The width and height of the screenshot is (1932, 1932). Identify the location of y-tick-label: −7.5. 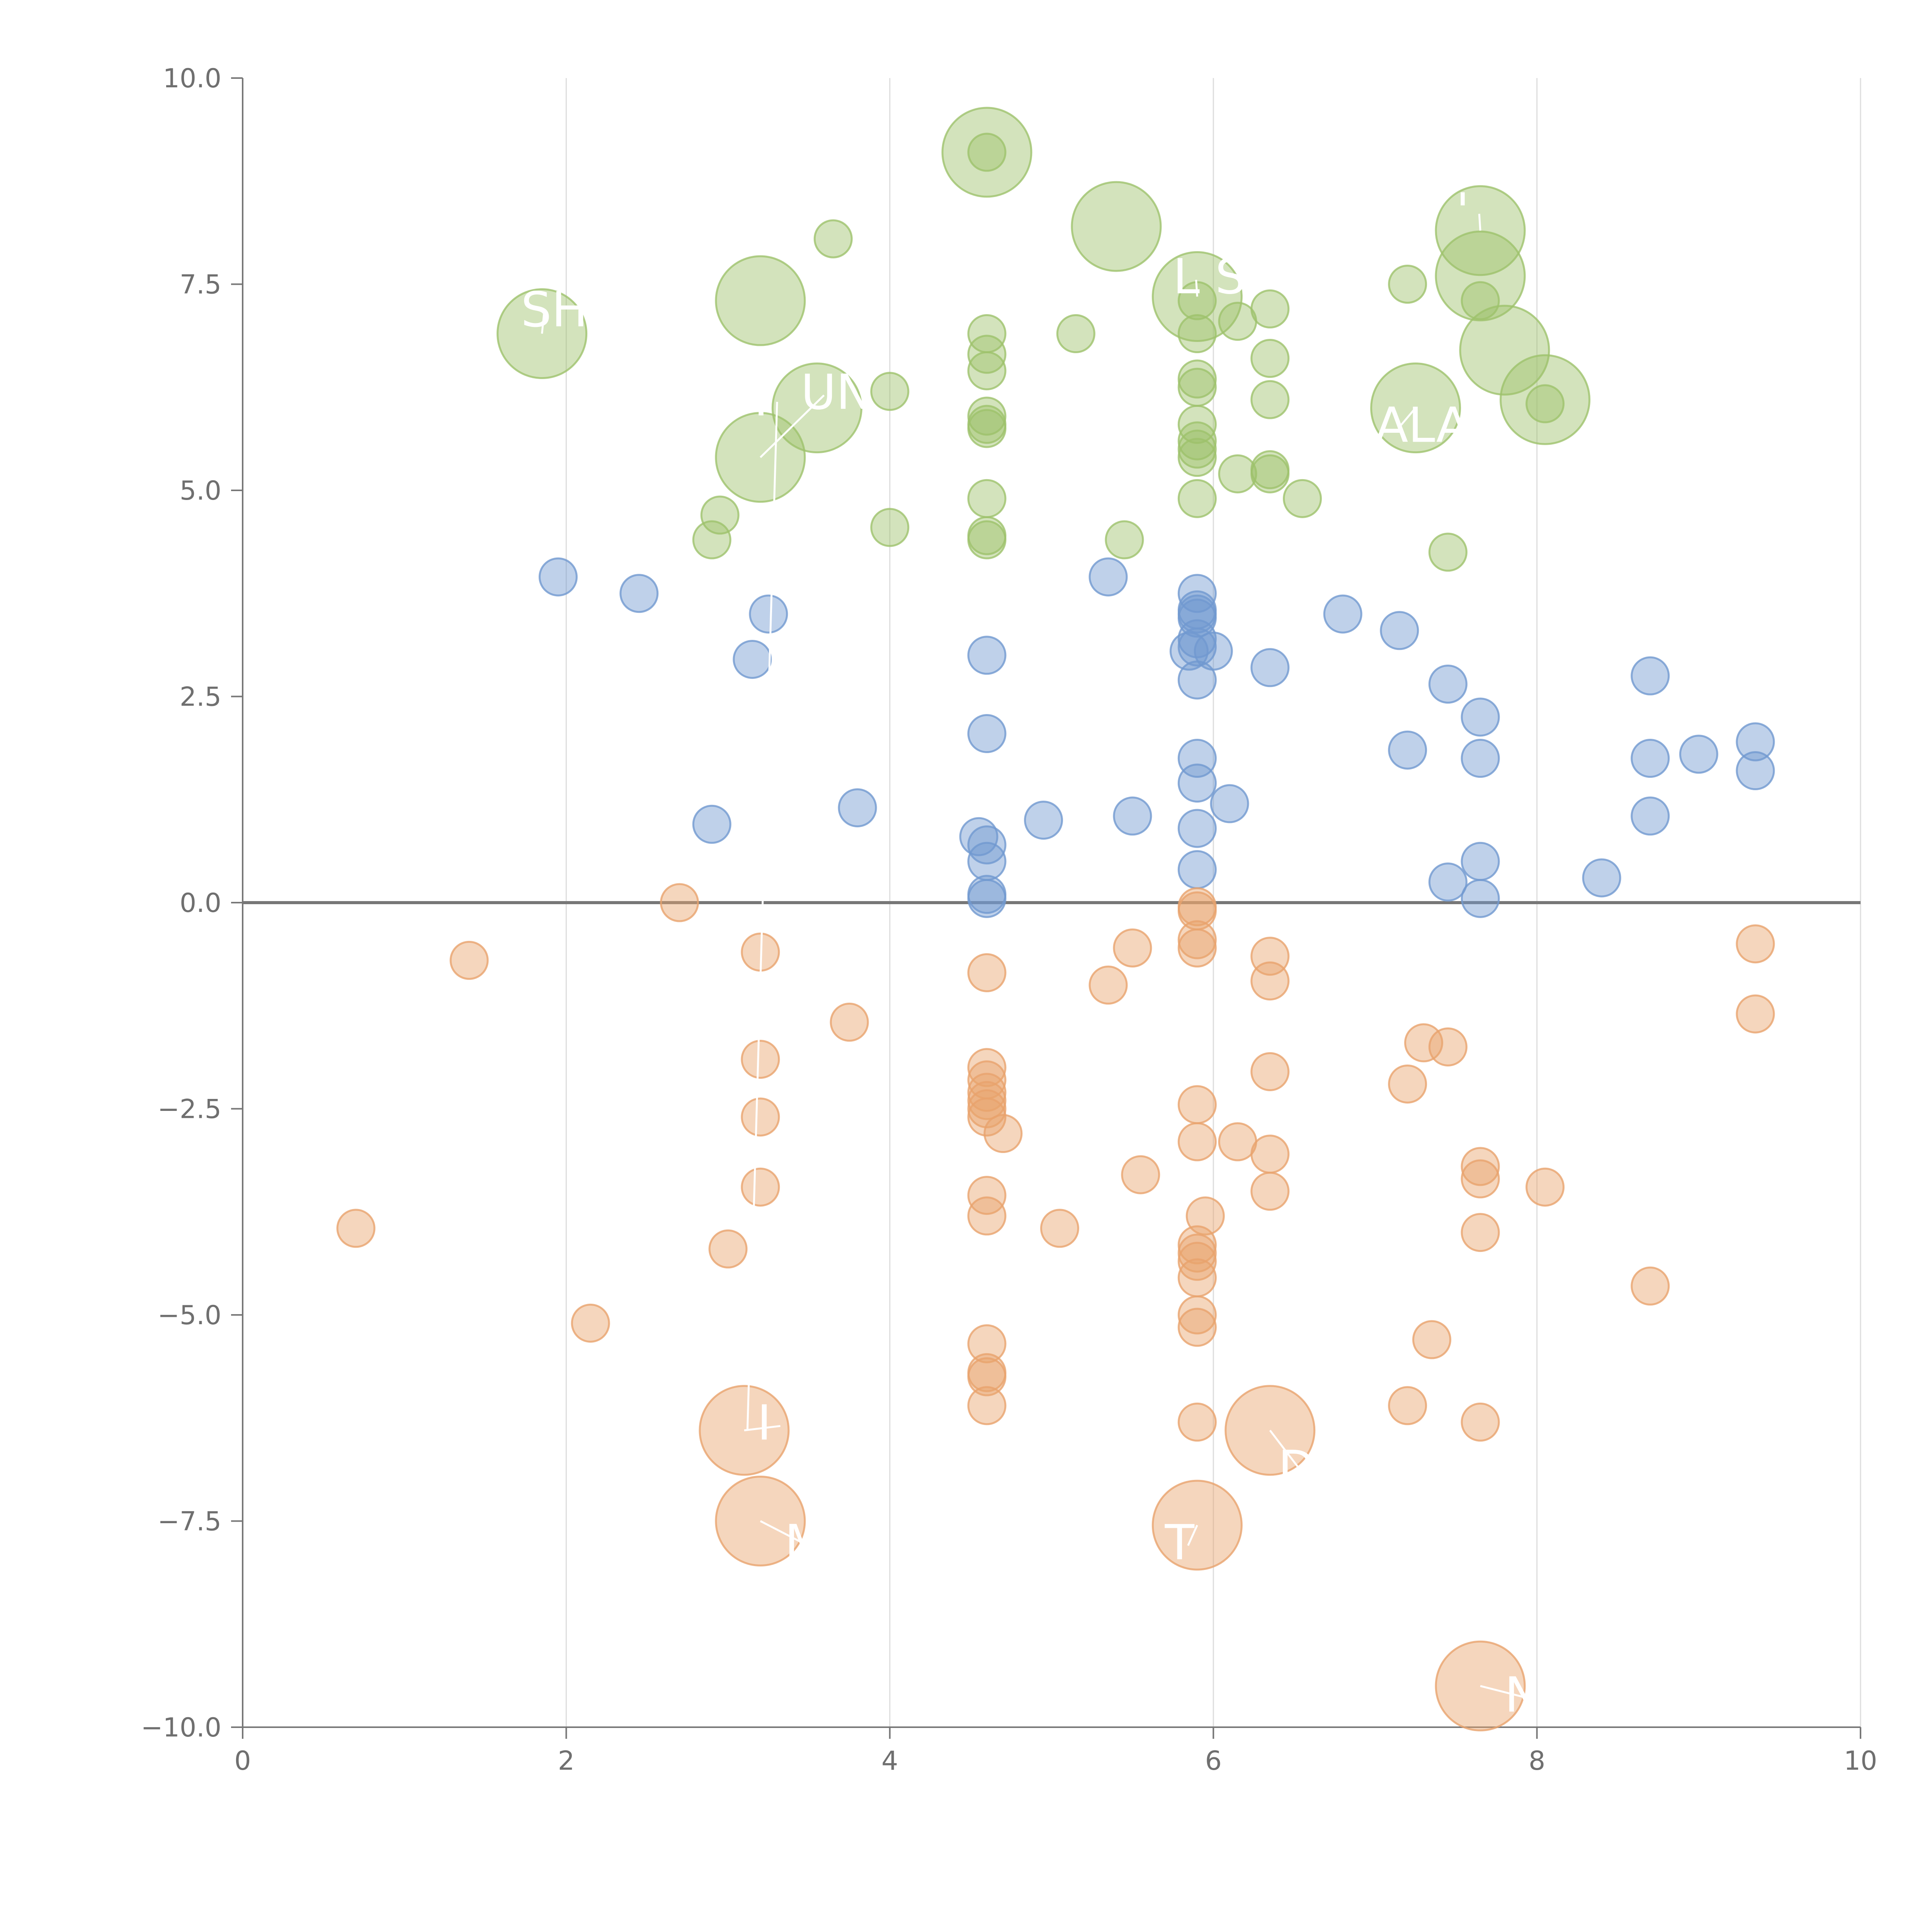
(190, 1522).